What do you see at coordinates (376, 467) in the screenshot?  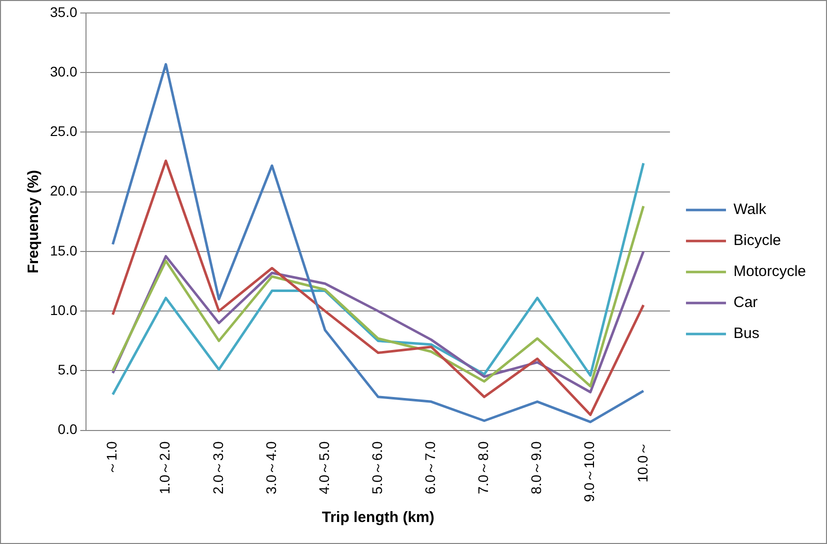 I see `x-tick-label: 5.0～6.0` at bounding box center [376, 467].